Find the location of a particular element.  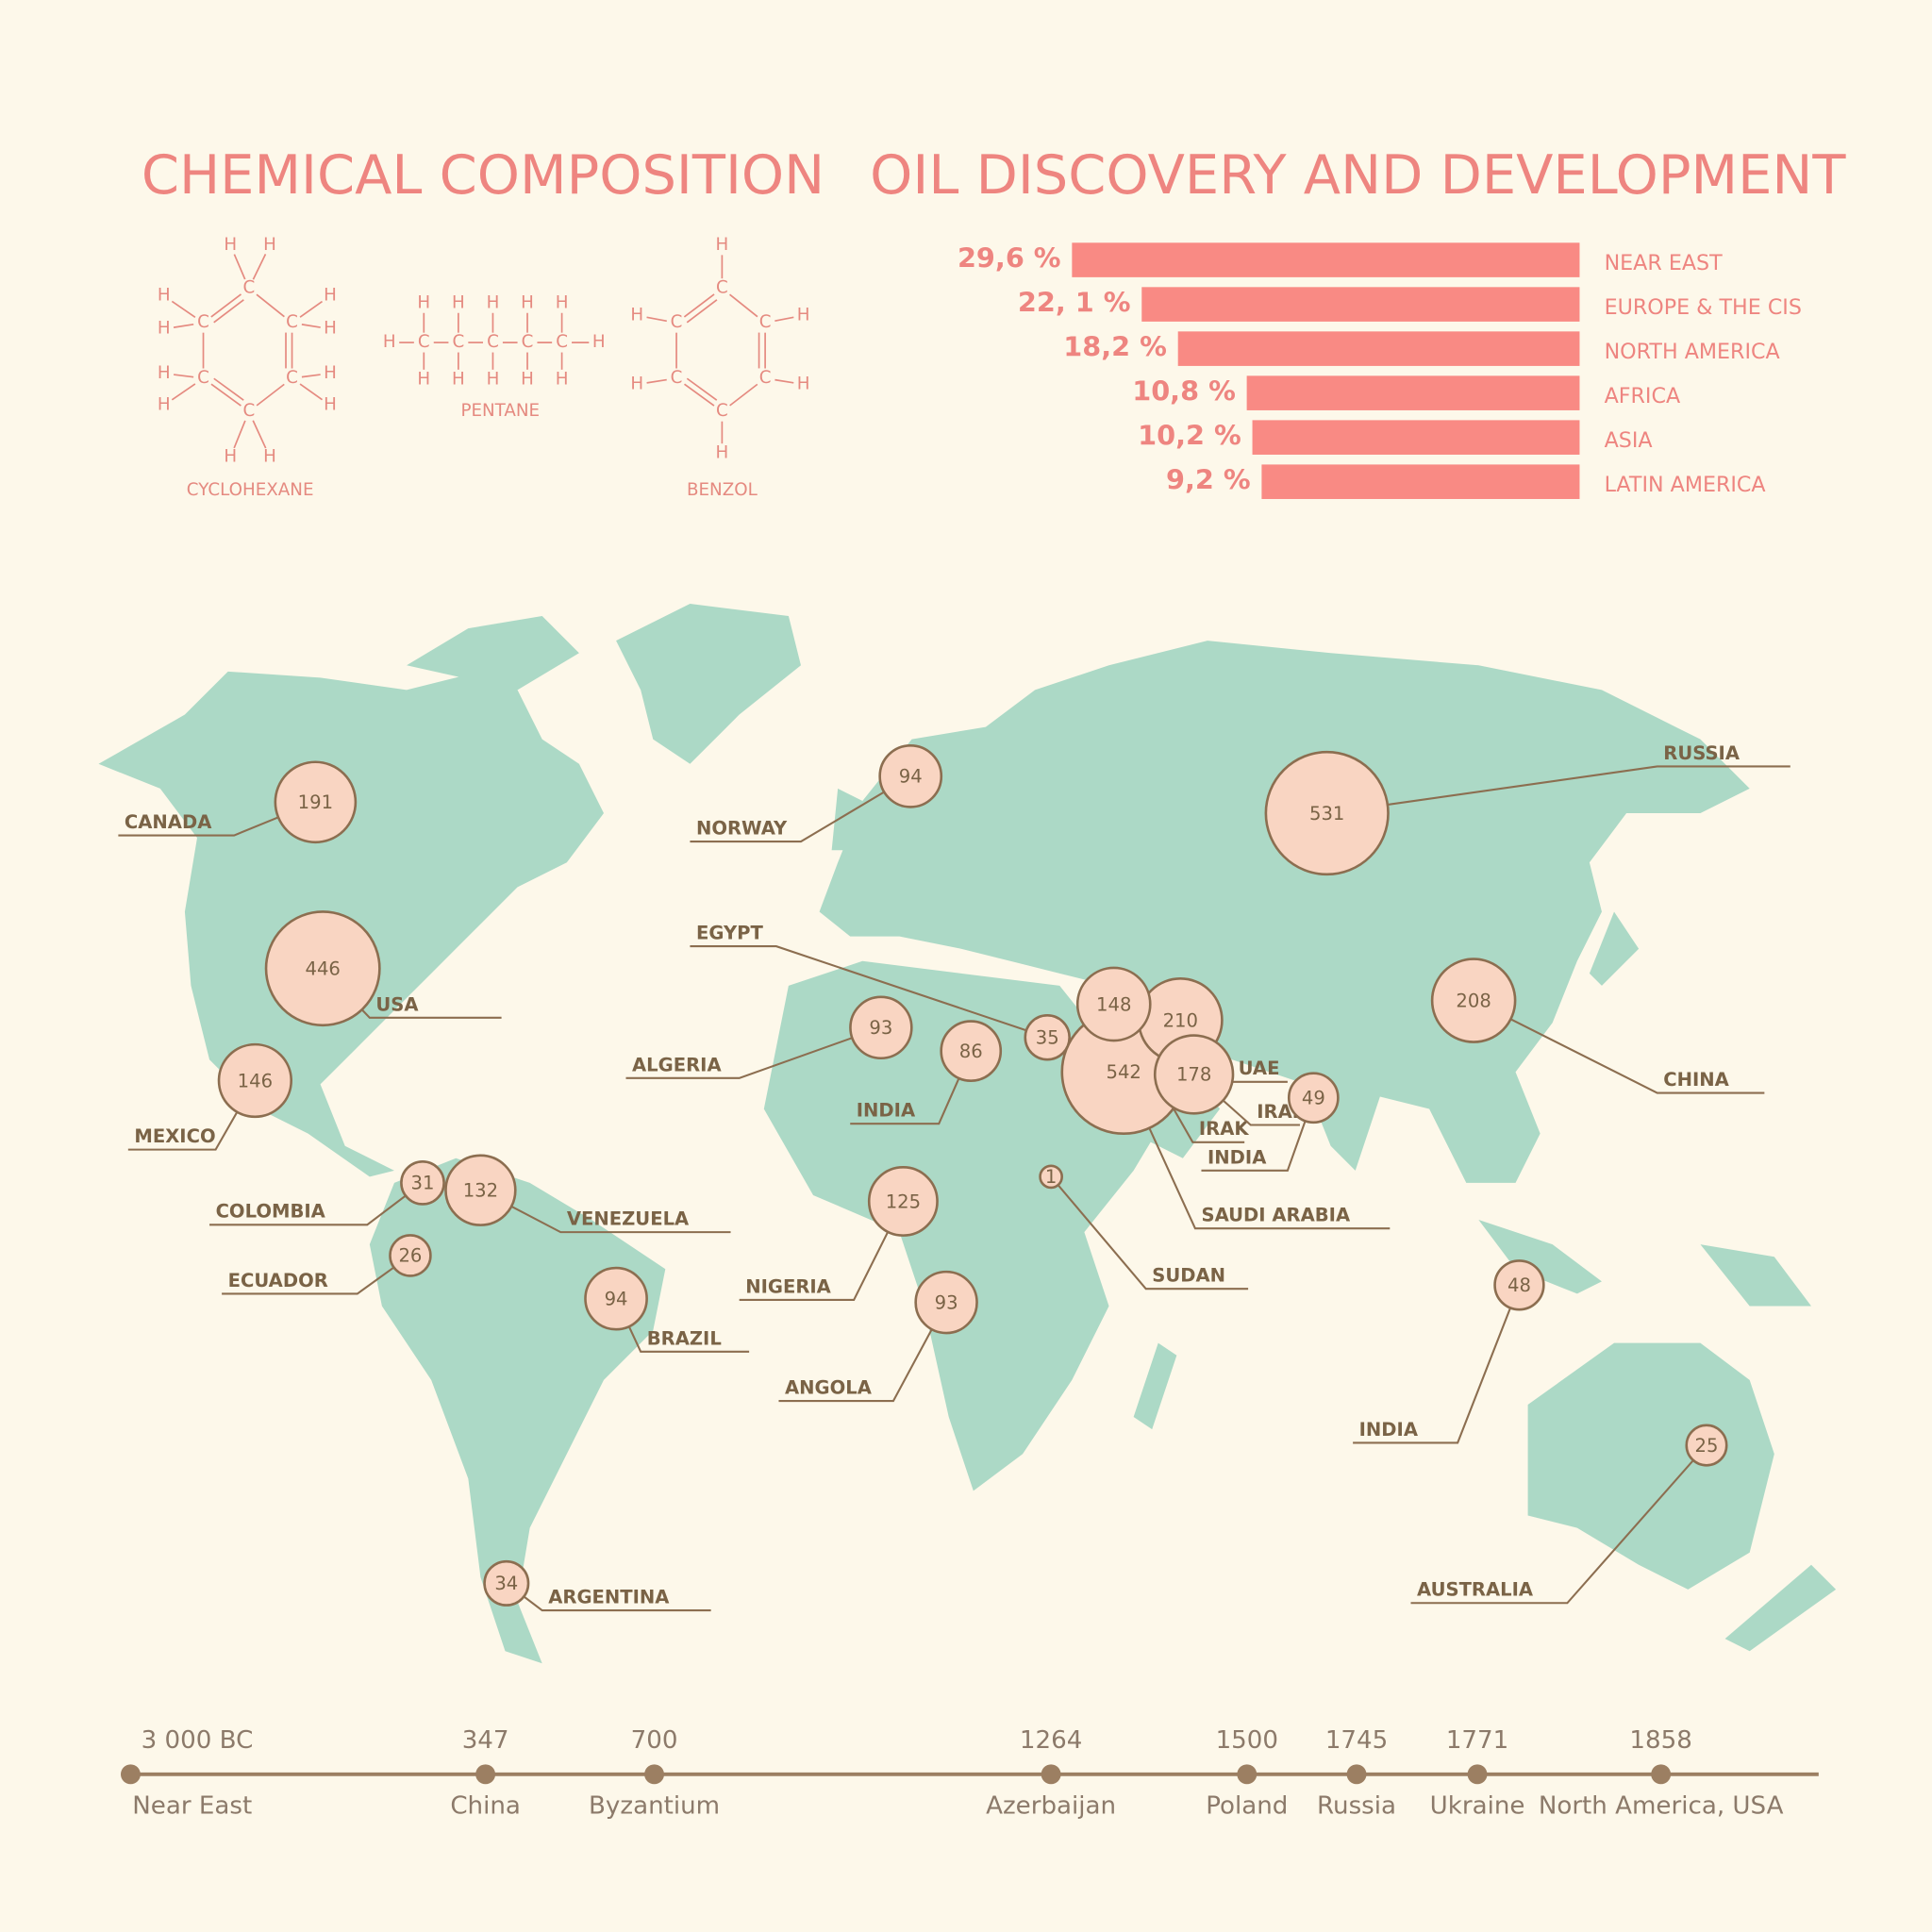

country-label: CANADA is located at coordinates (168, 822).